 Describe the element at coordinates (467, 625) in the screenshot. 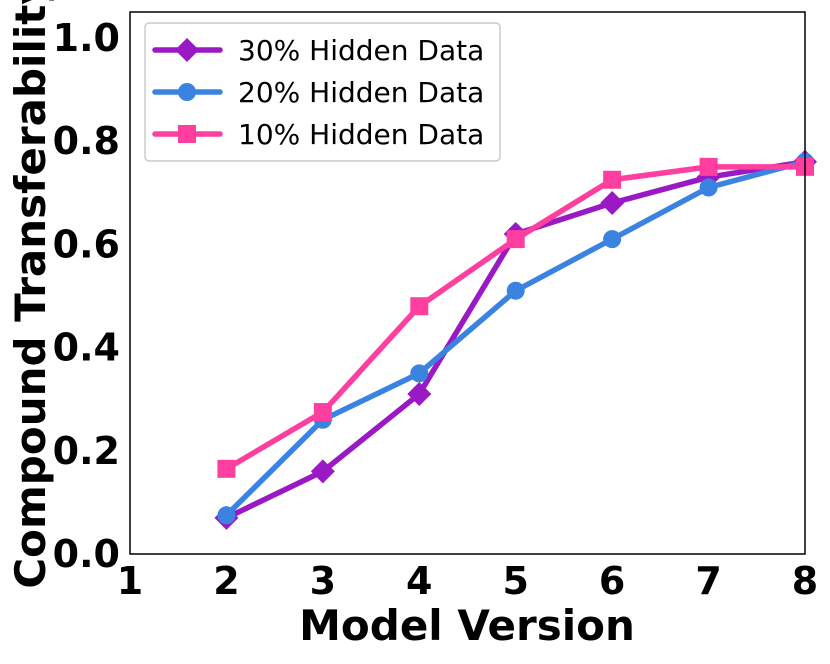

I see `x-axis-title: Model Version` at that location.